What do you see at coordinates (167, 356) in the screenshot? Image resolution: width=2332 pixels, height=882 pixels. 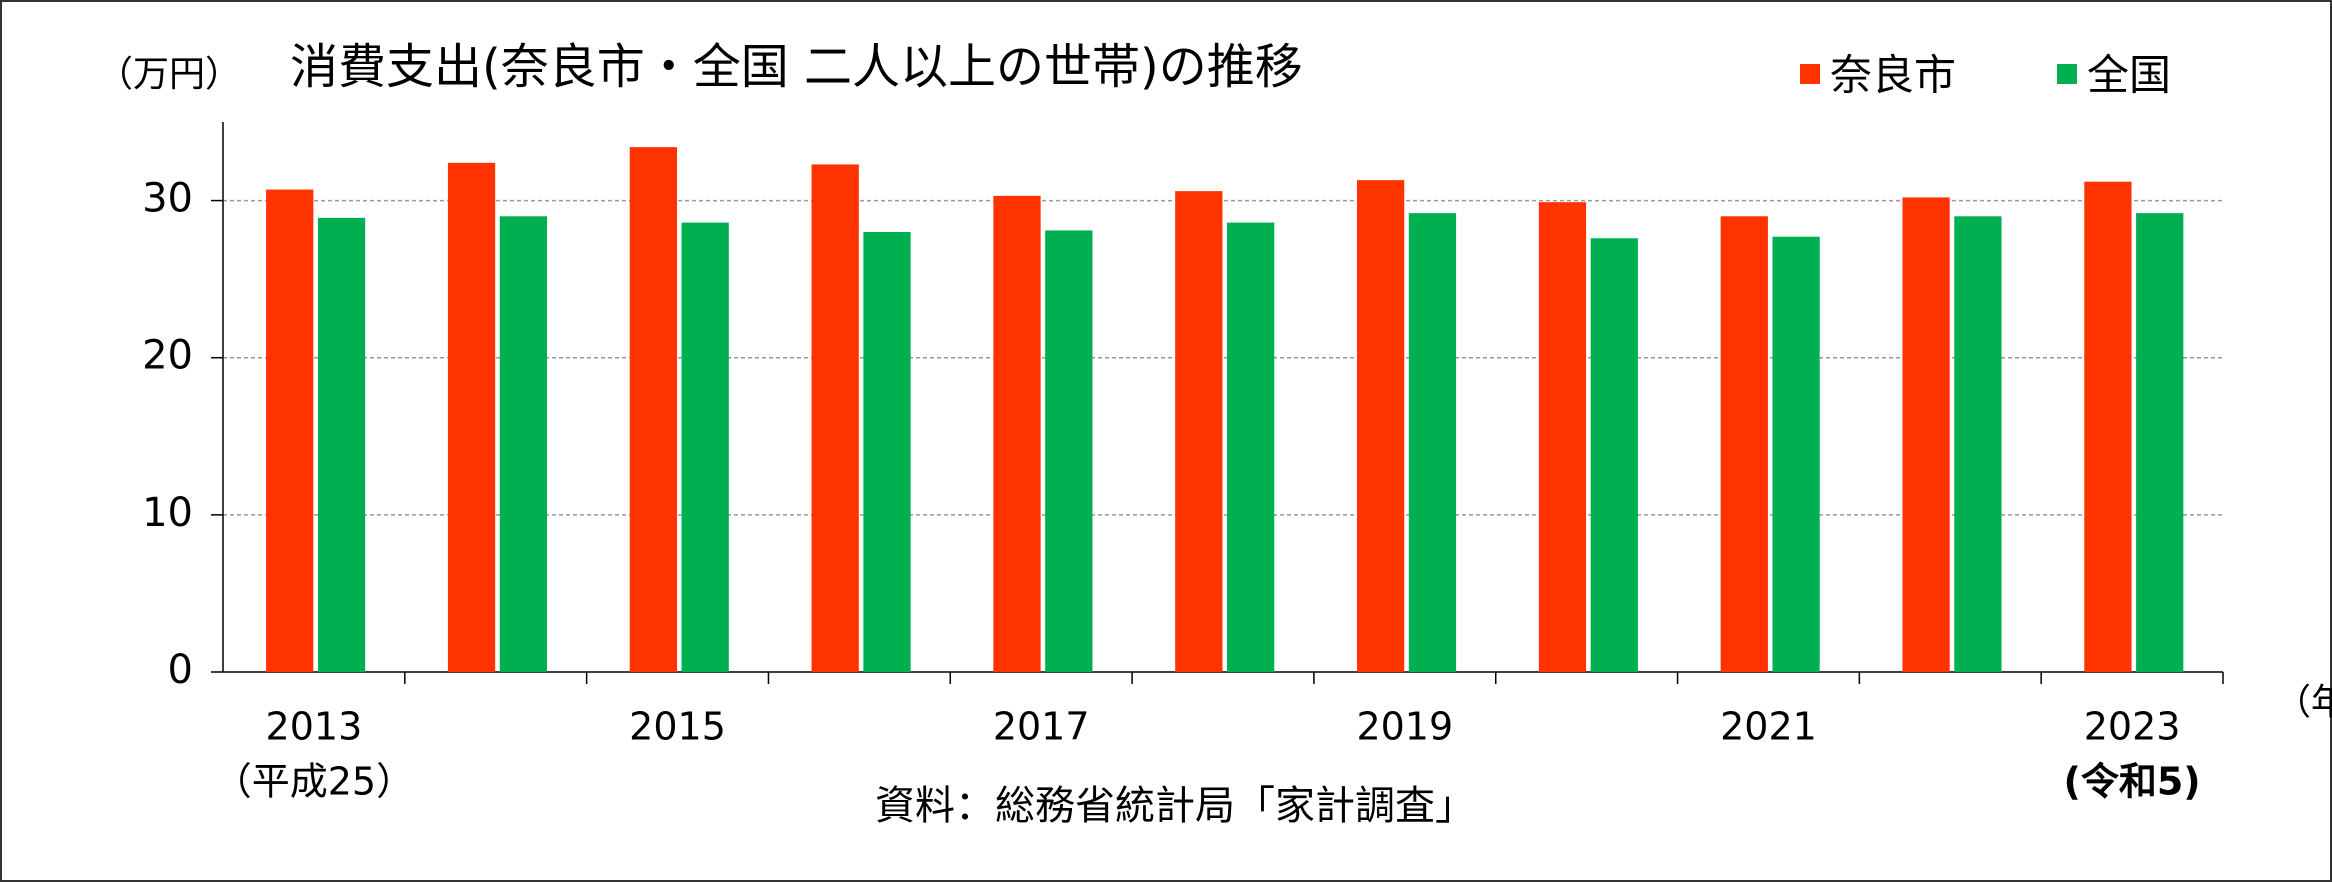 I see `y-tick-label: 20` at bounding box center [167, 356].